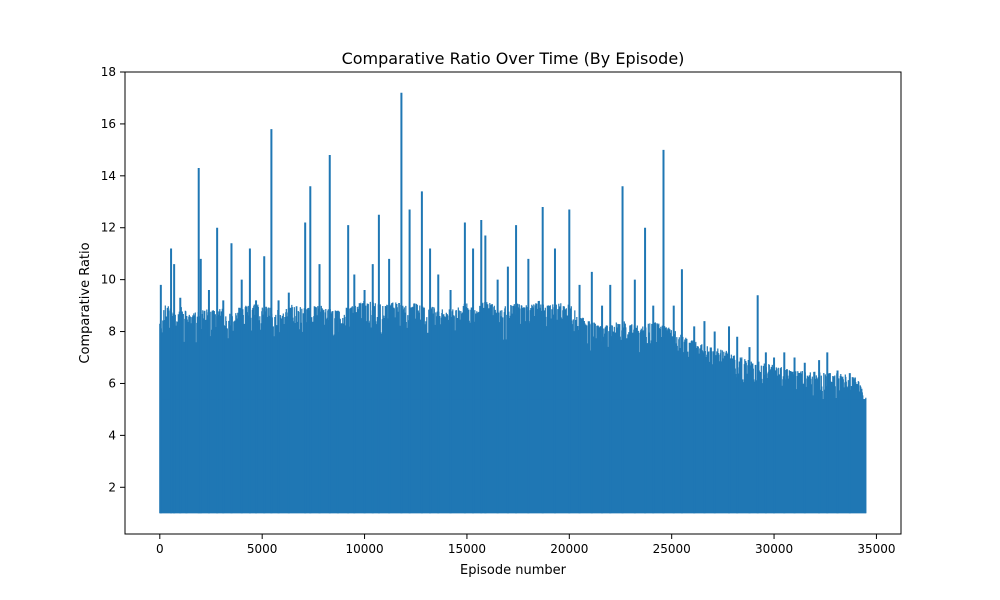  What do you see at coordinates (112, 487) in the screenshot?
I see `y-tick-label: 2` at bounding box center [112, 487].